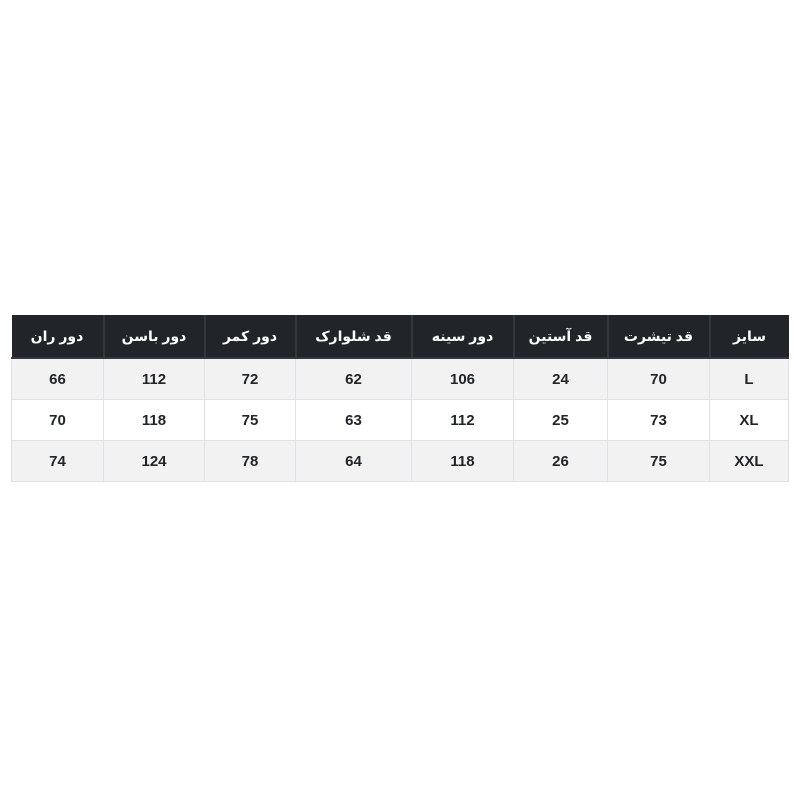 The width and height of the screenshot is (800, 800). I want to click on measurement-cell: 63, so click(353, 420).